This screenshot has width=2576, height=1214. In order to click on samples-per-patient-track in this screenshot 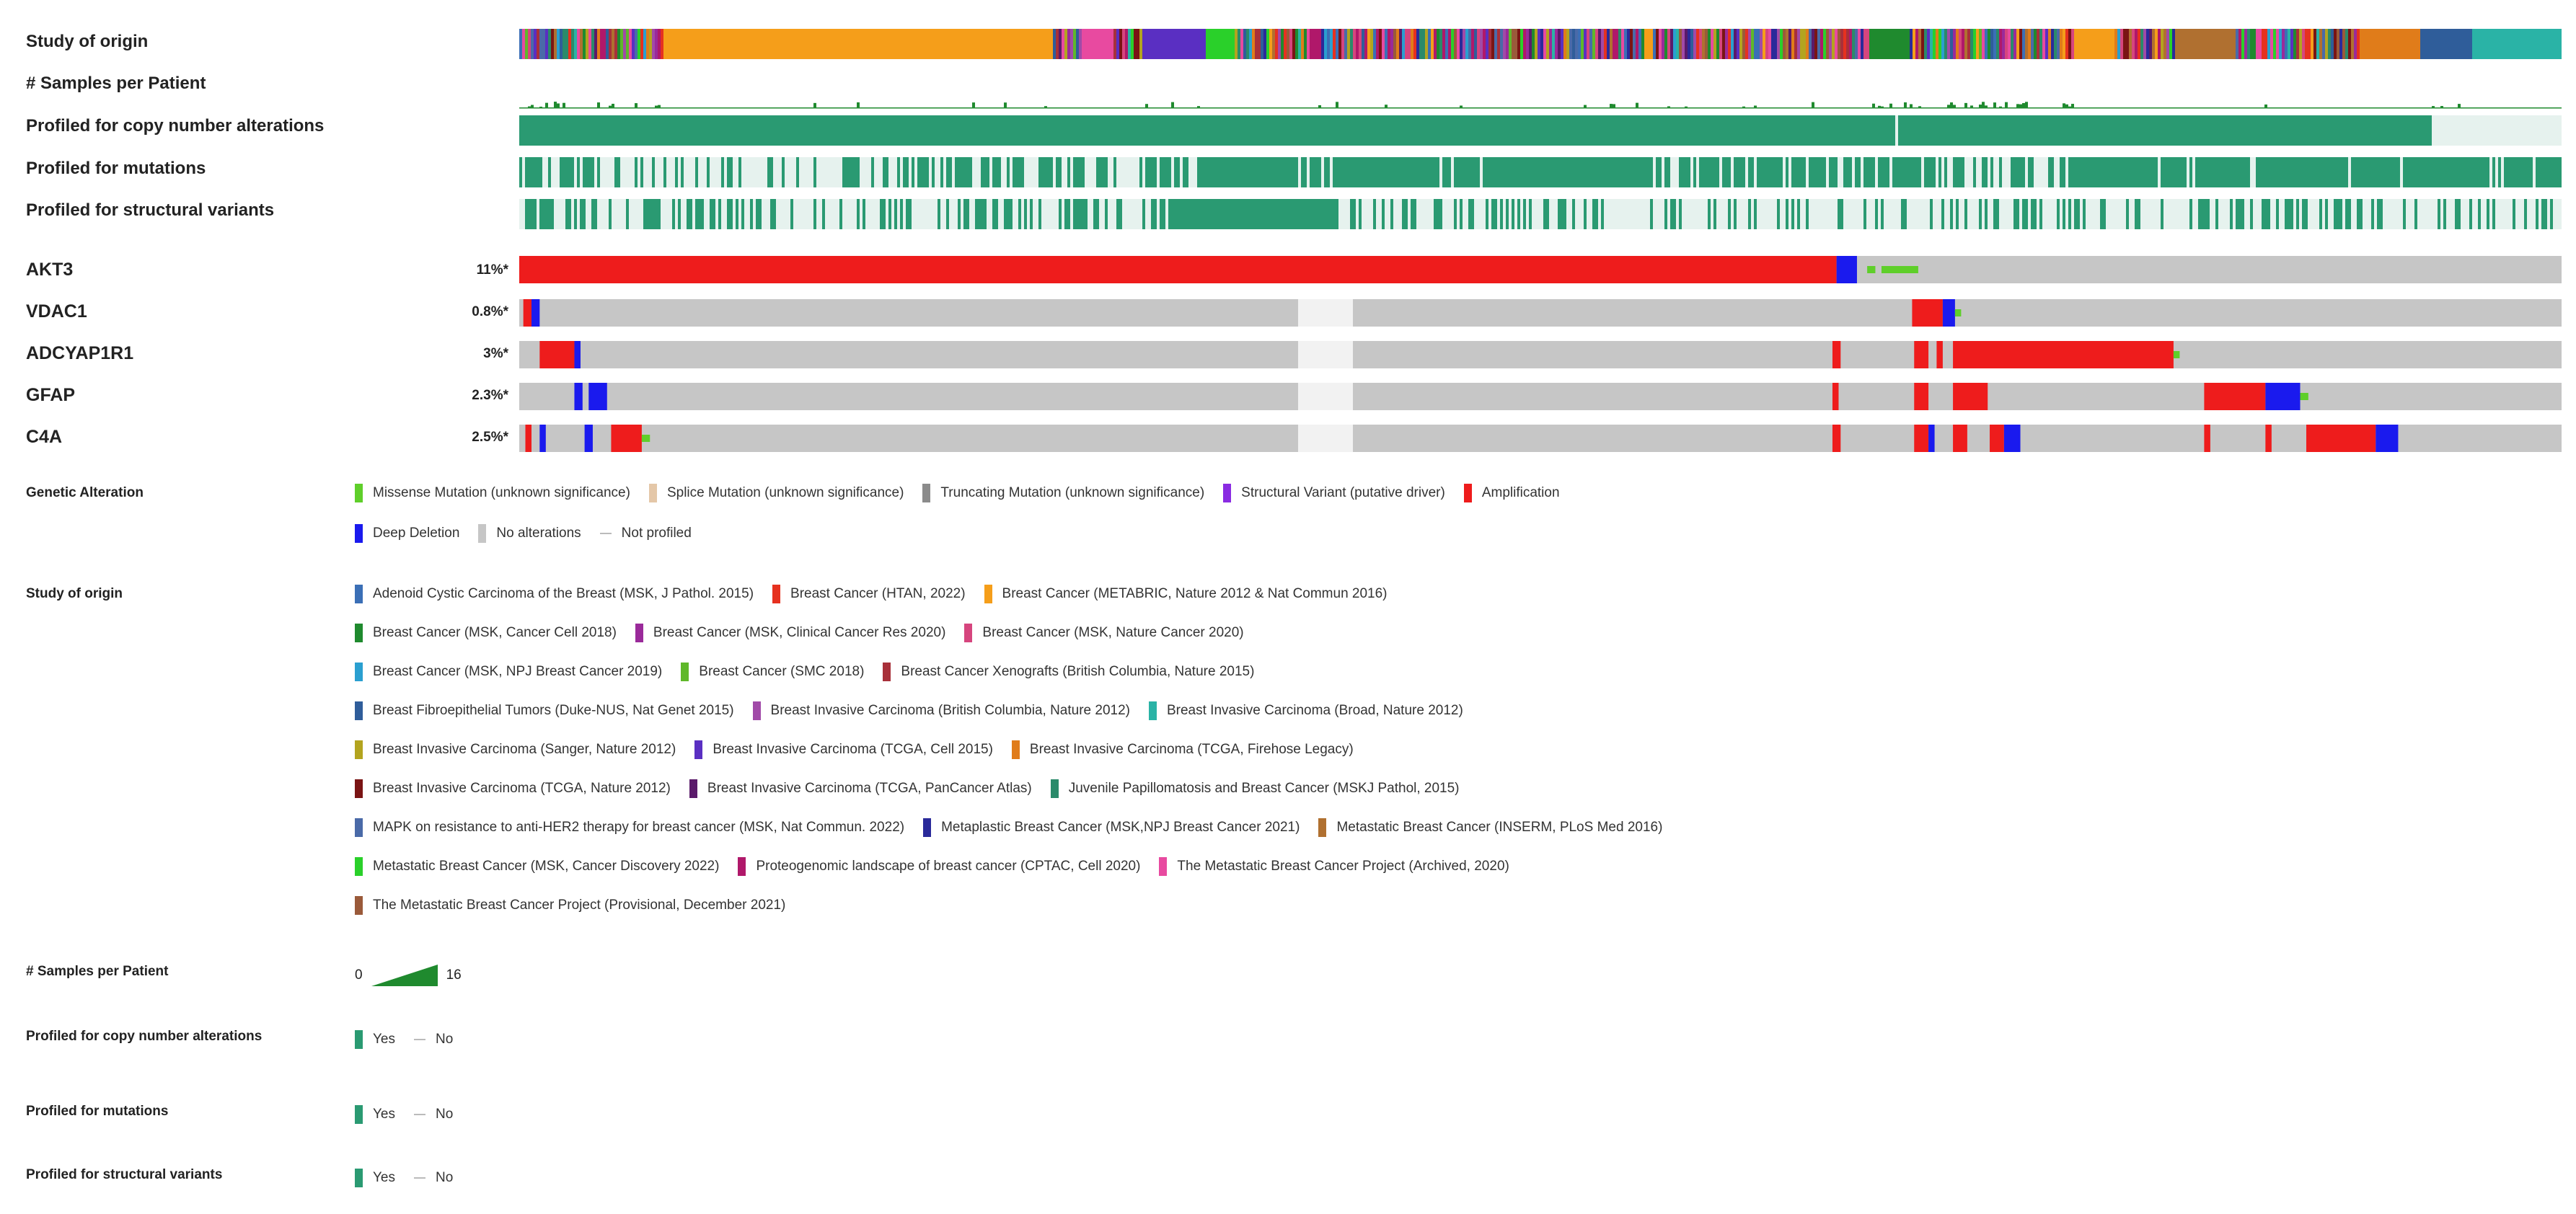, I will do `click(1540, 101)`.